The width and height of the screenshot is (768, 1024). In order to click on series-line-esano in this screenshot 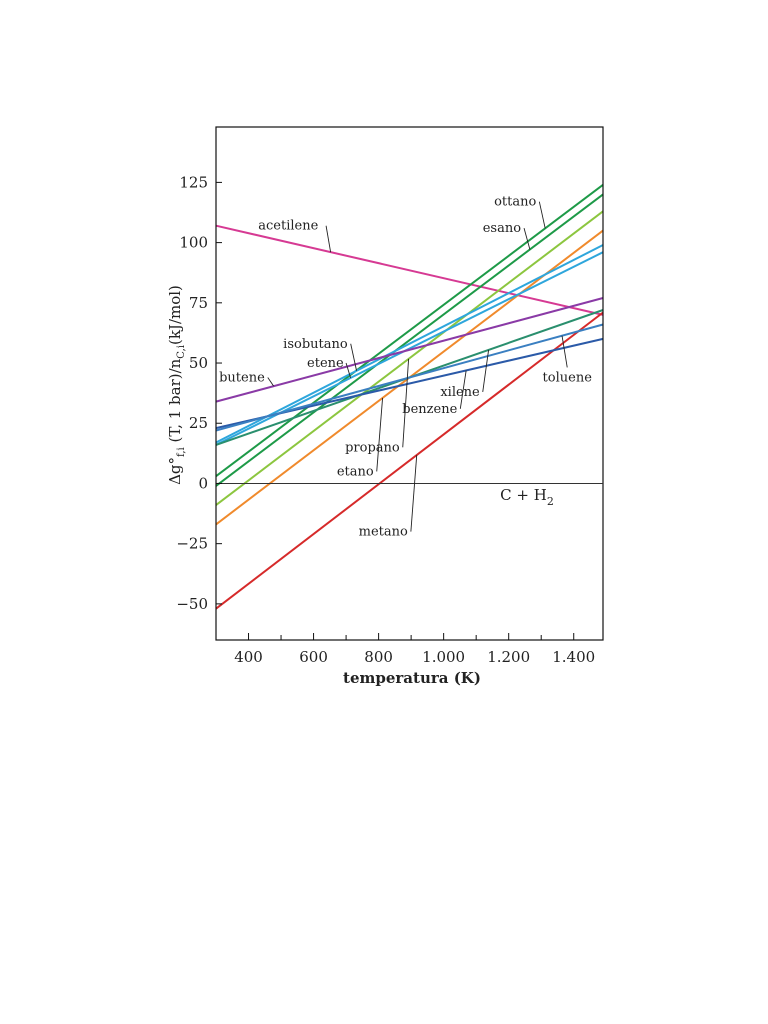, I will do `click(409, 340)`.